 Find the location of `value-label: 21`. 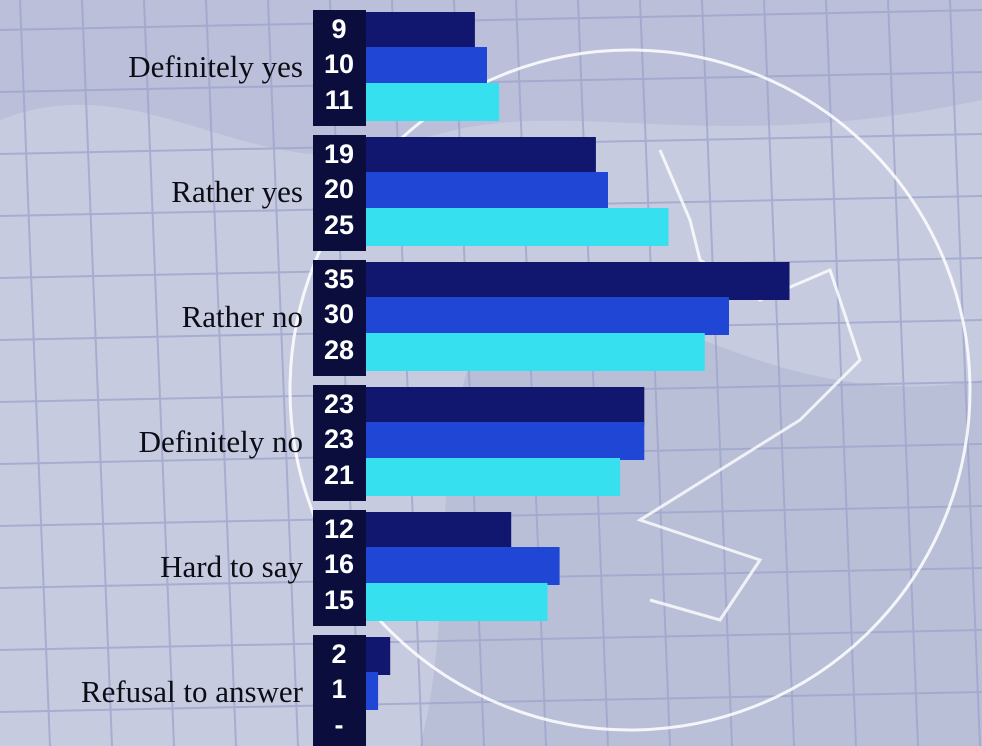

value-label: 21 is located at coordinates (339, 475).